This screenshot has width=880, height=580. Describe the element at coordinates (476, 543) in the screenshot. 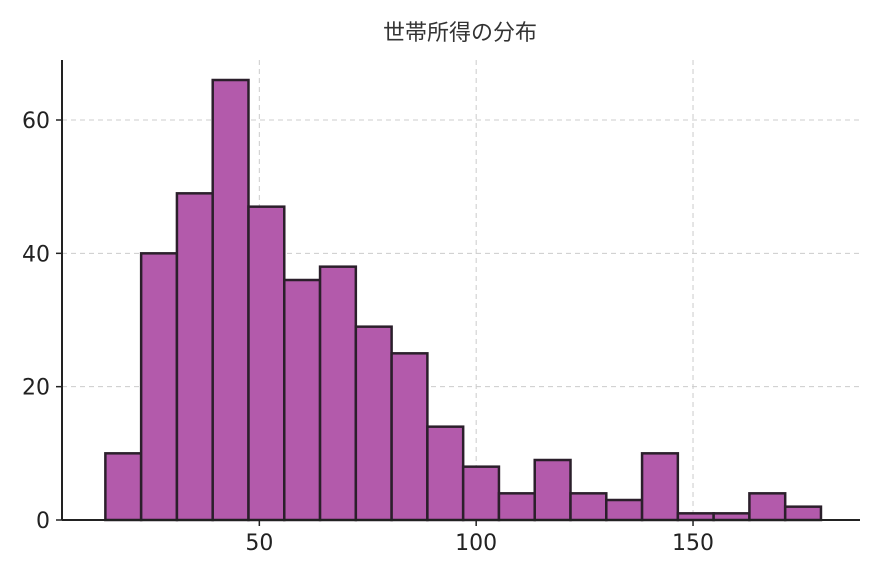

I see `x-tick-label: 100` at that location.